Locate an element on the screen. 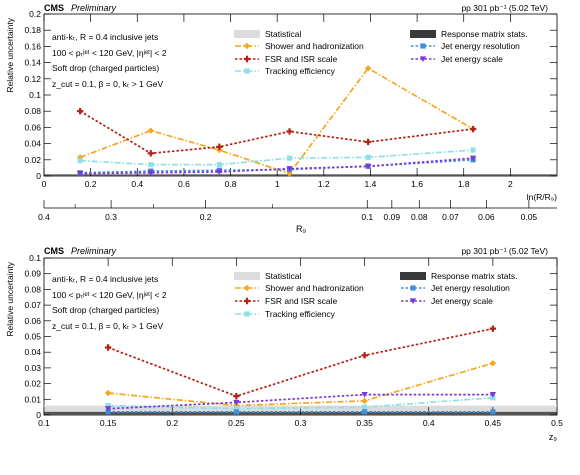 The width and height of the screenshot is (580, 475). secondary-axis: 0.4 0.3 0.2 0.1 0.09 0.08 0.07 0.06 0.05 R₉ is located at coordinates (297, 217).